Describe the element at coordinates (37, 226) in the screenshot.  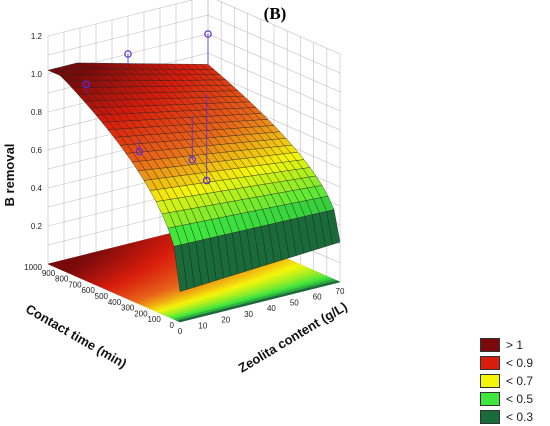
I see `z-tick-label: 0.2` at that location.